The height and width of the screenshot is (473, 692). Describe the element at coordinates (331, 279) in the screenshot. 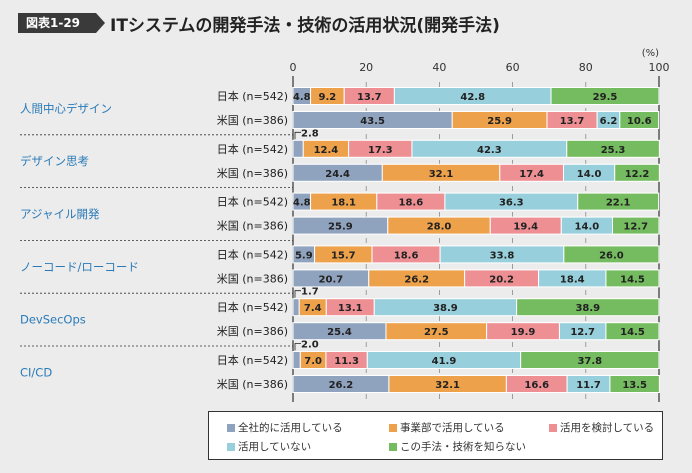

I see `data-label: 20.7` at that location.